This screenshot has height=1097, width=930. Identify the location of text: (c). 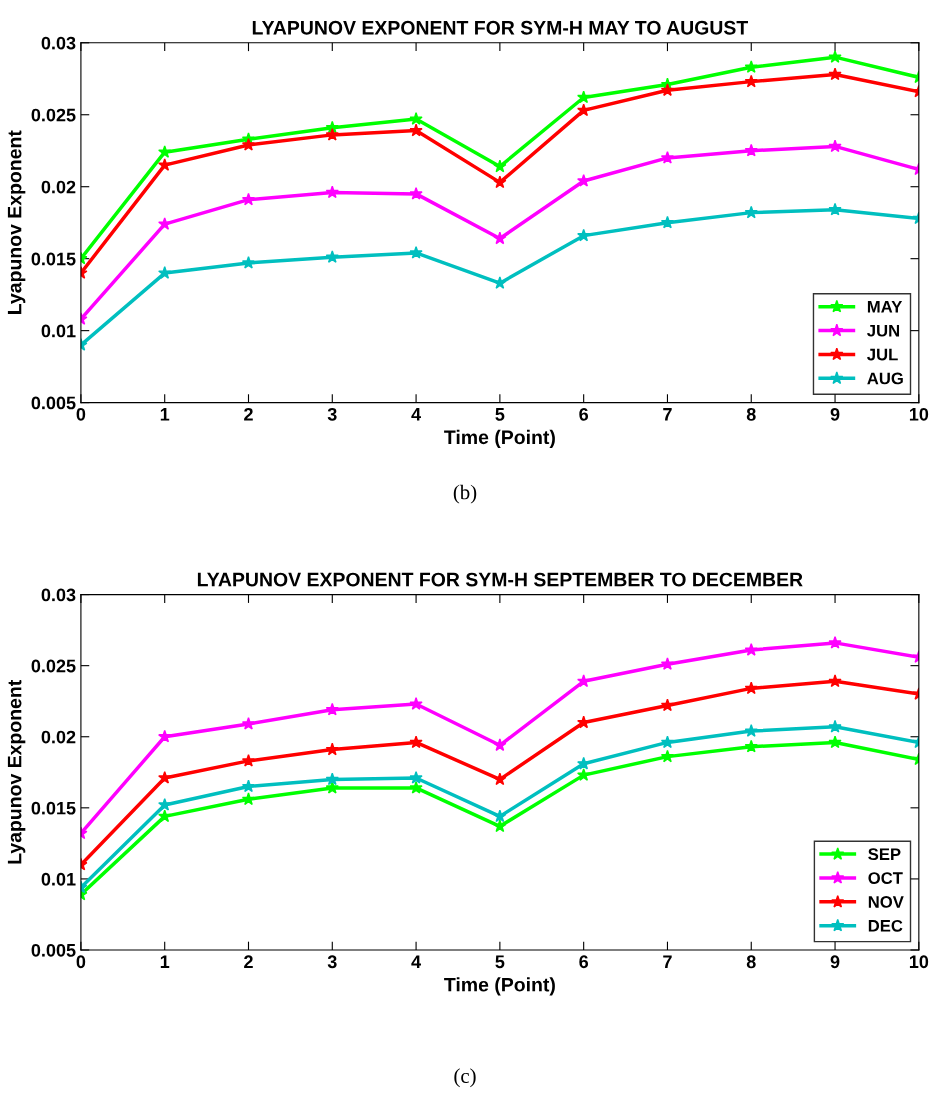
(465, 1078).